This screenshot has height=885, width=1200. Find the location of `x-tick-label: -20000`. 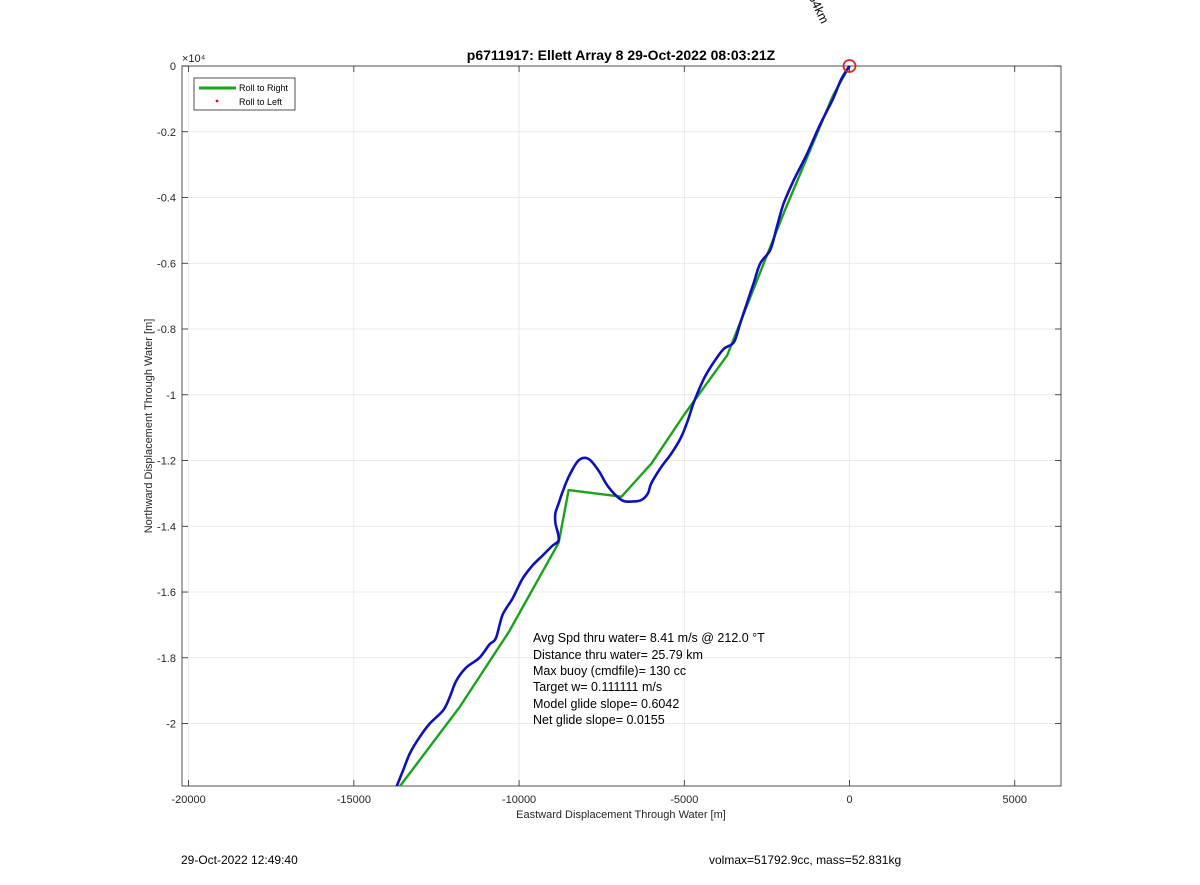

x-tick-label: -20000 is located at coordinates (188, 800).